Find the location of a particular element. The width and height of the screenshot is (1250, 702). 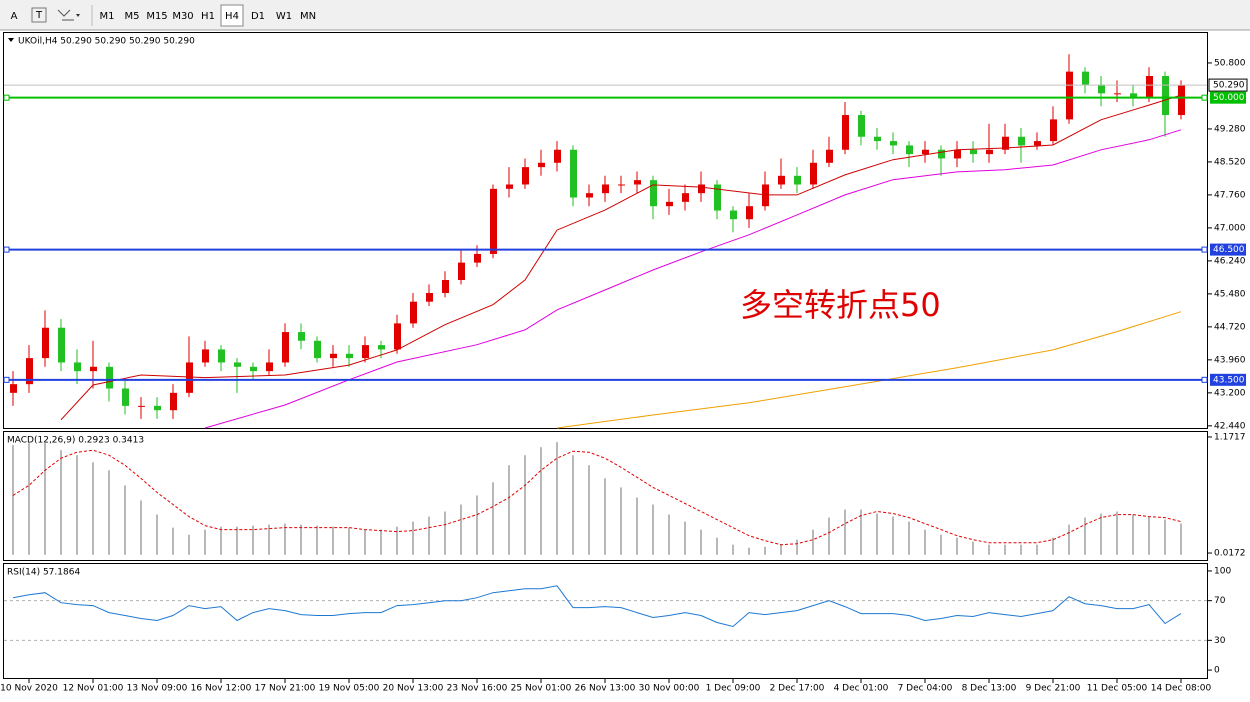

y-tick-label: 43.200 is located at coordinates (1230, 393).